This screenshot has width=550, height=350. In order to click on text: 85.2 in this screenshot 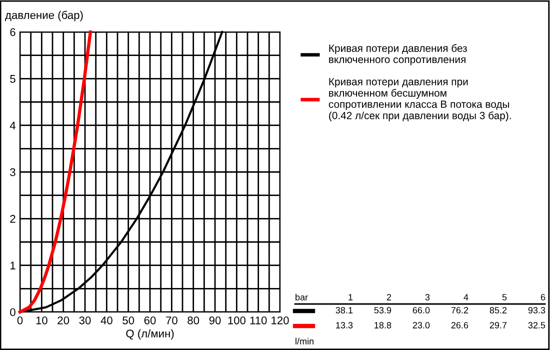, I will do `click(498, 310)`.